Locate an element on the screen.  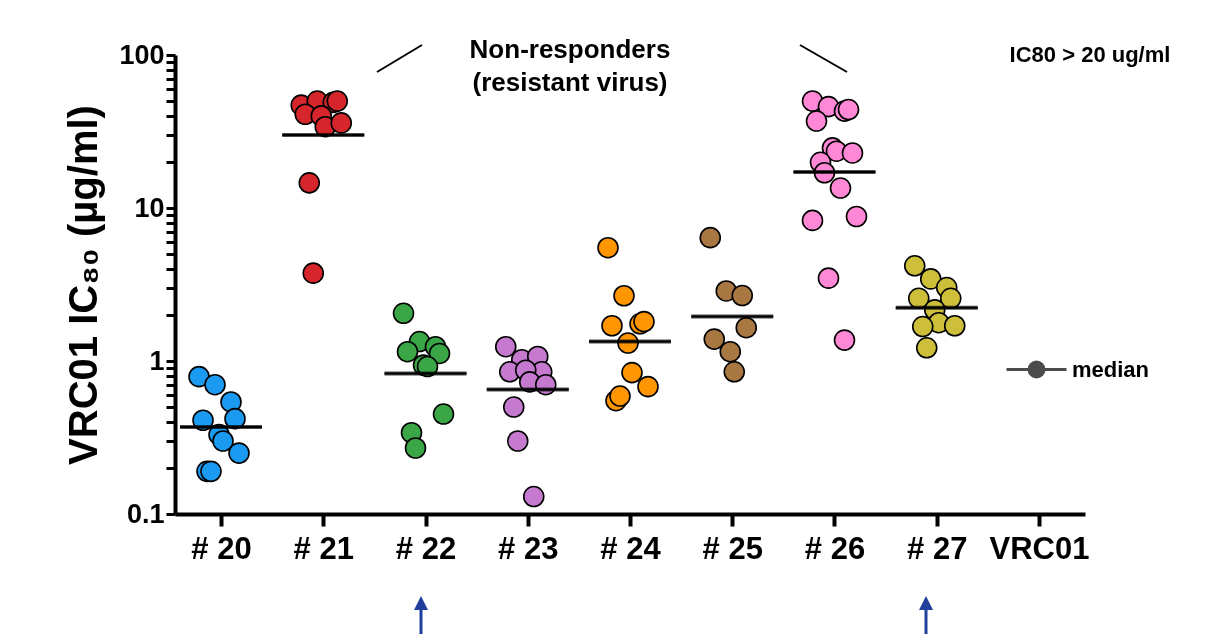
x-tick-label: # 23 is located at coordinates (528, 548).